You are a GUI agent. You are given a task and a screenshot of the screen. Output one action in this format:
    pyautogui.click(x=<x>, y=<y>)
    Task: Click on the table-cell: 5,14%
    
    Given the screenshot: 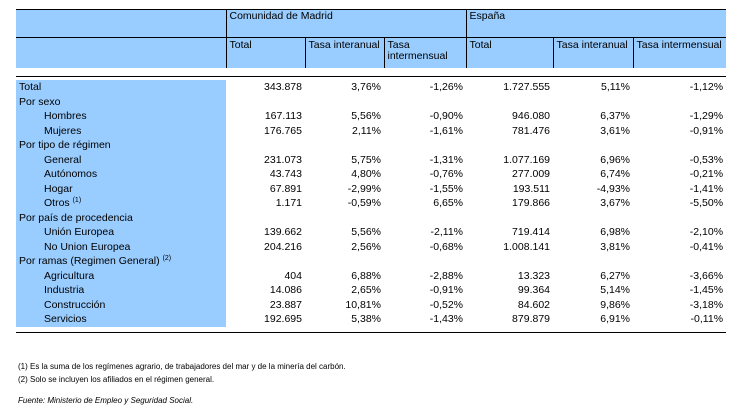 What is the action you would take?
    pyautogui.click(x=615, y=290)
    